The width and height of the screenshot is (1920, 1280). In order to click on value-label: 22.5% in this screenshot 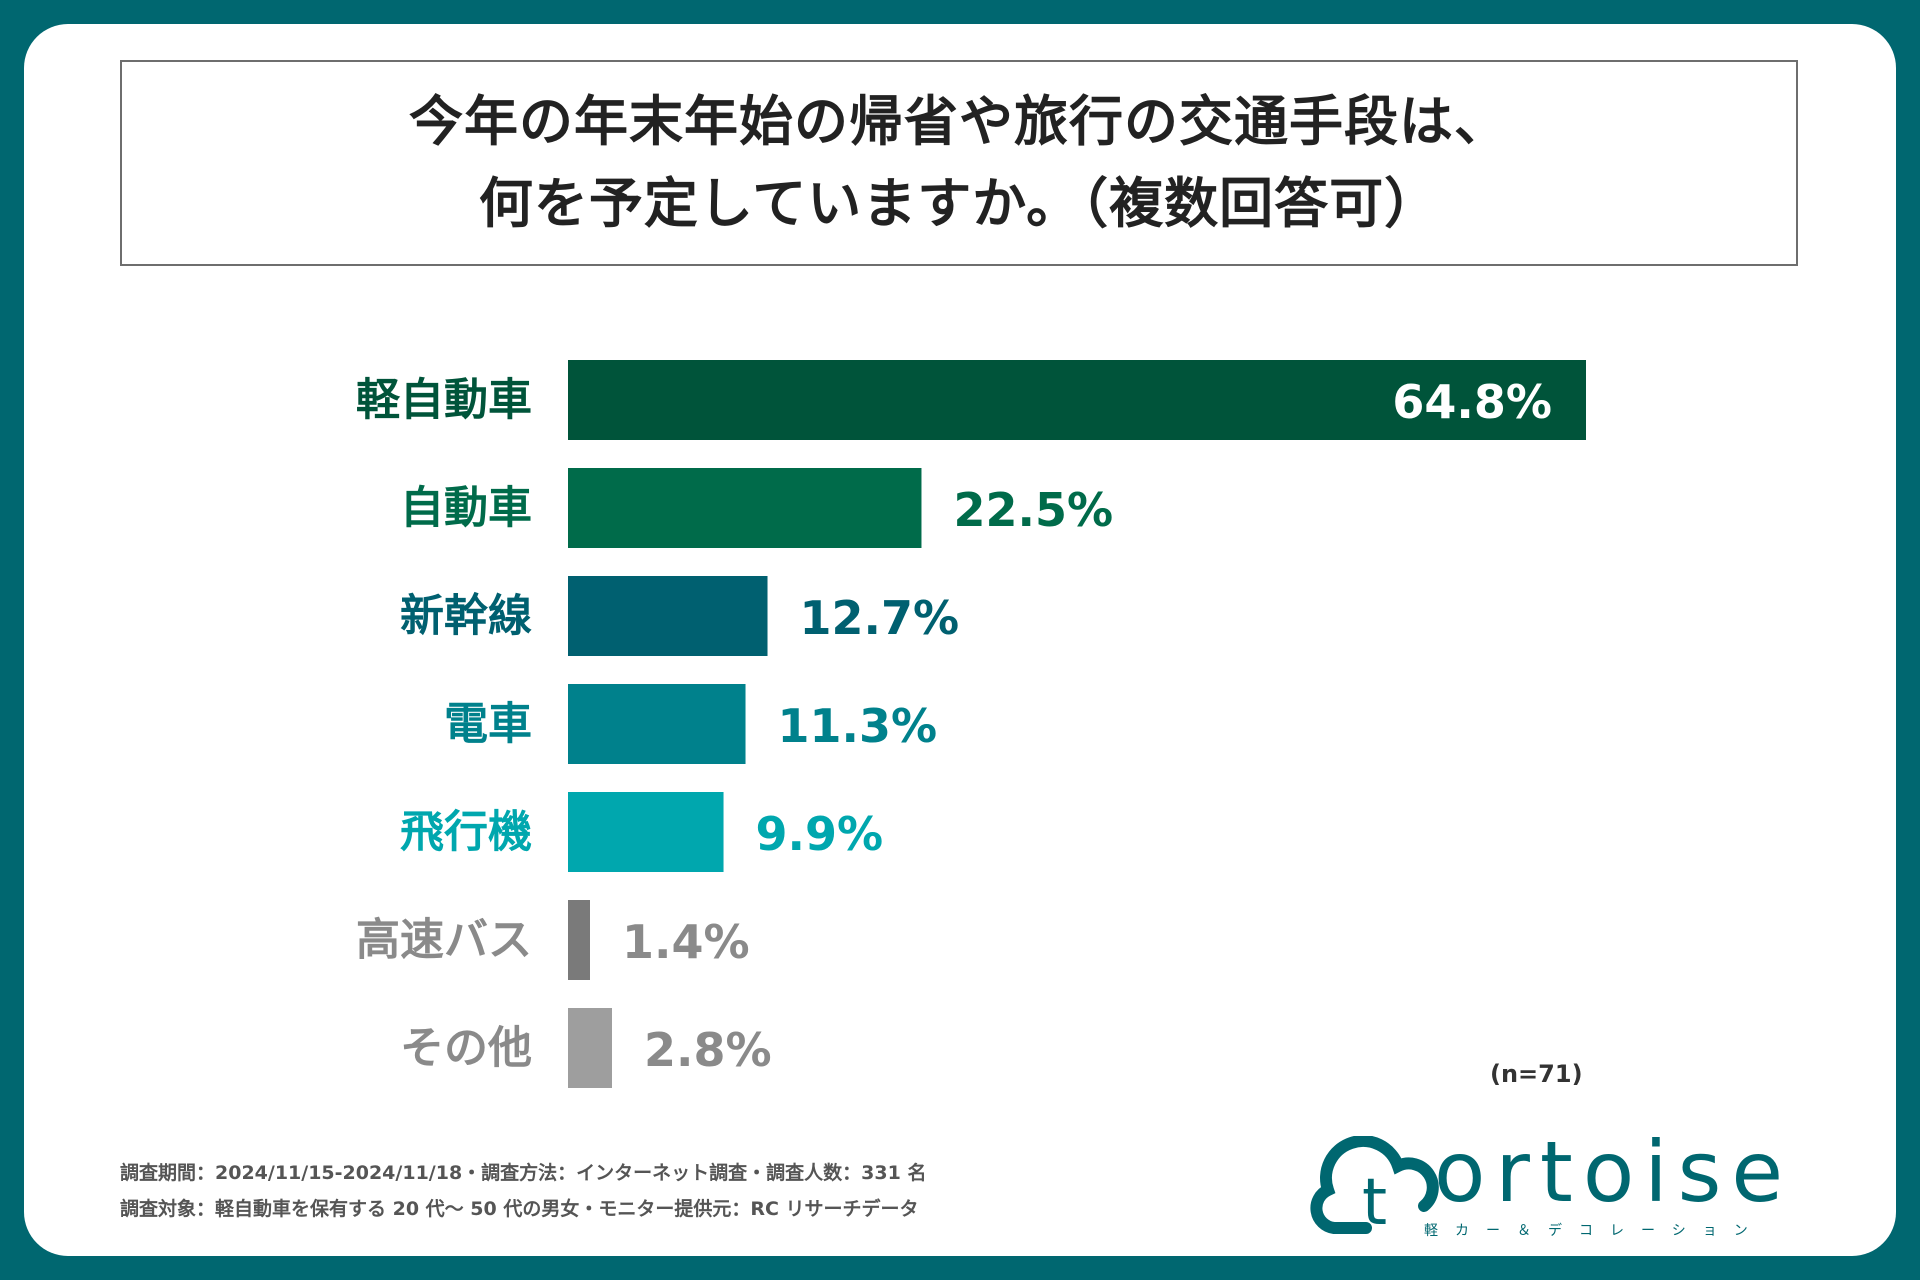, I will do `click(1033, 510)`.